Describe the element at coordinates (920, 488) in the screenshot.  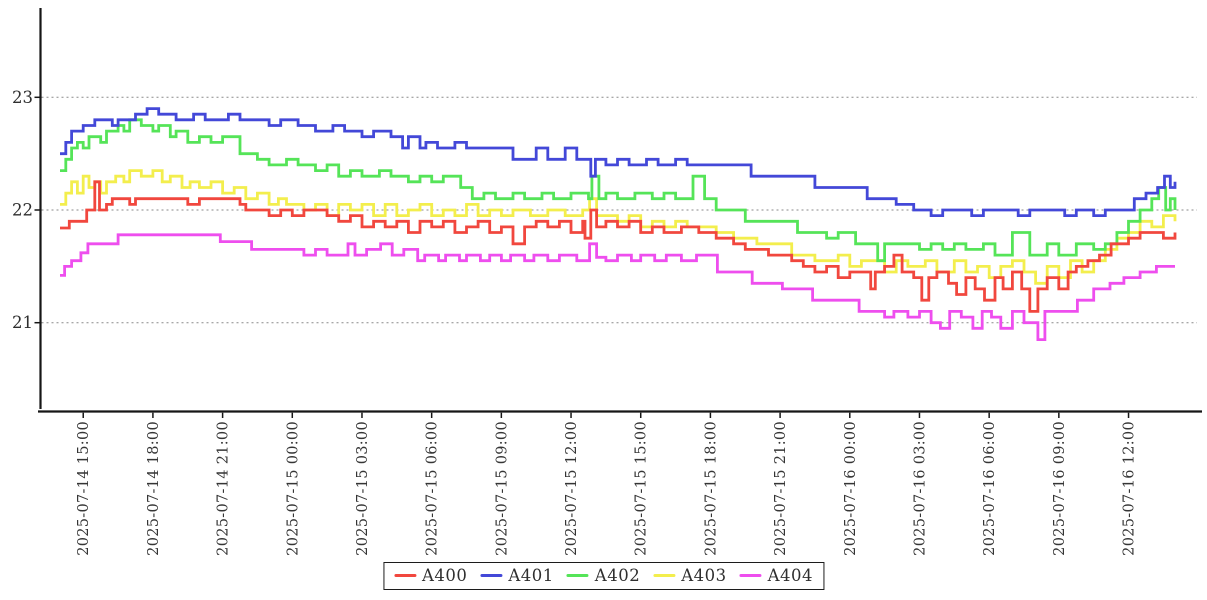
I see `x-tick-label-12: 2025-07-16 03:00` at that location.